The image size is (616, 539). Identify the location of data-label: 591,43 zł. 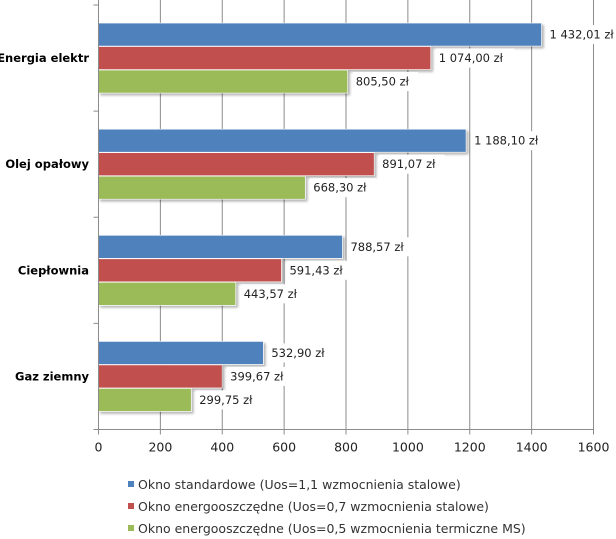
(316, 270).